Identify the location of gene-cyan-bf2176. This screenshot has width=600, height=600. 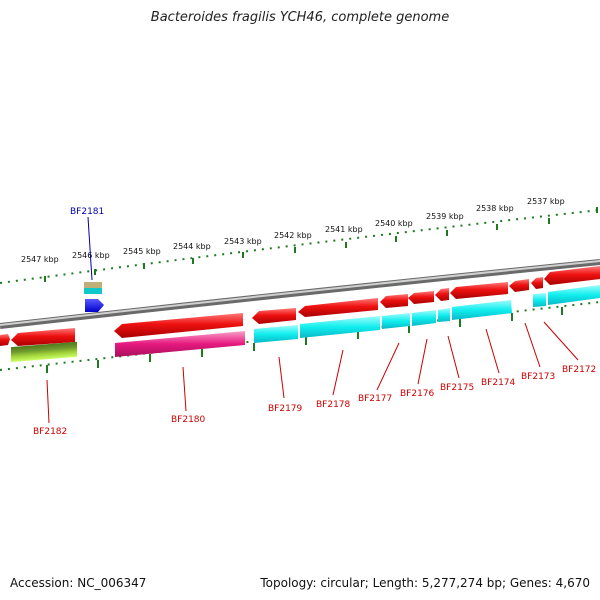
(424, 318).